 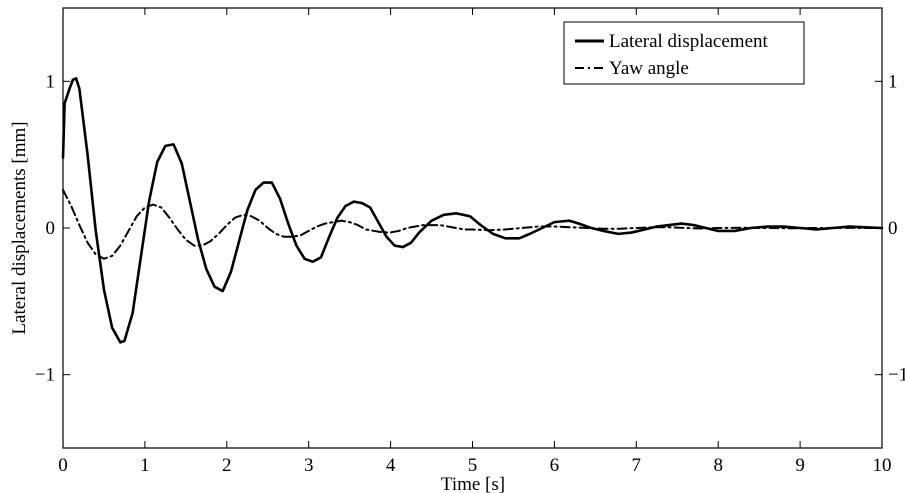 I want to click on x-tick-label-6: 6, so click(x=555, y=465).